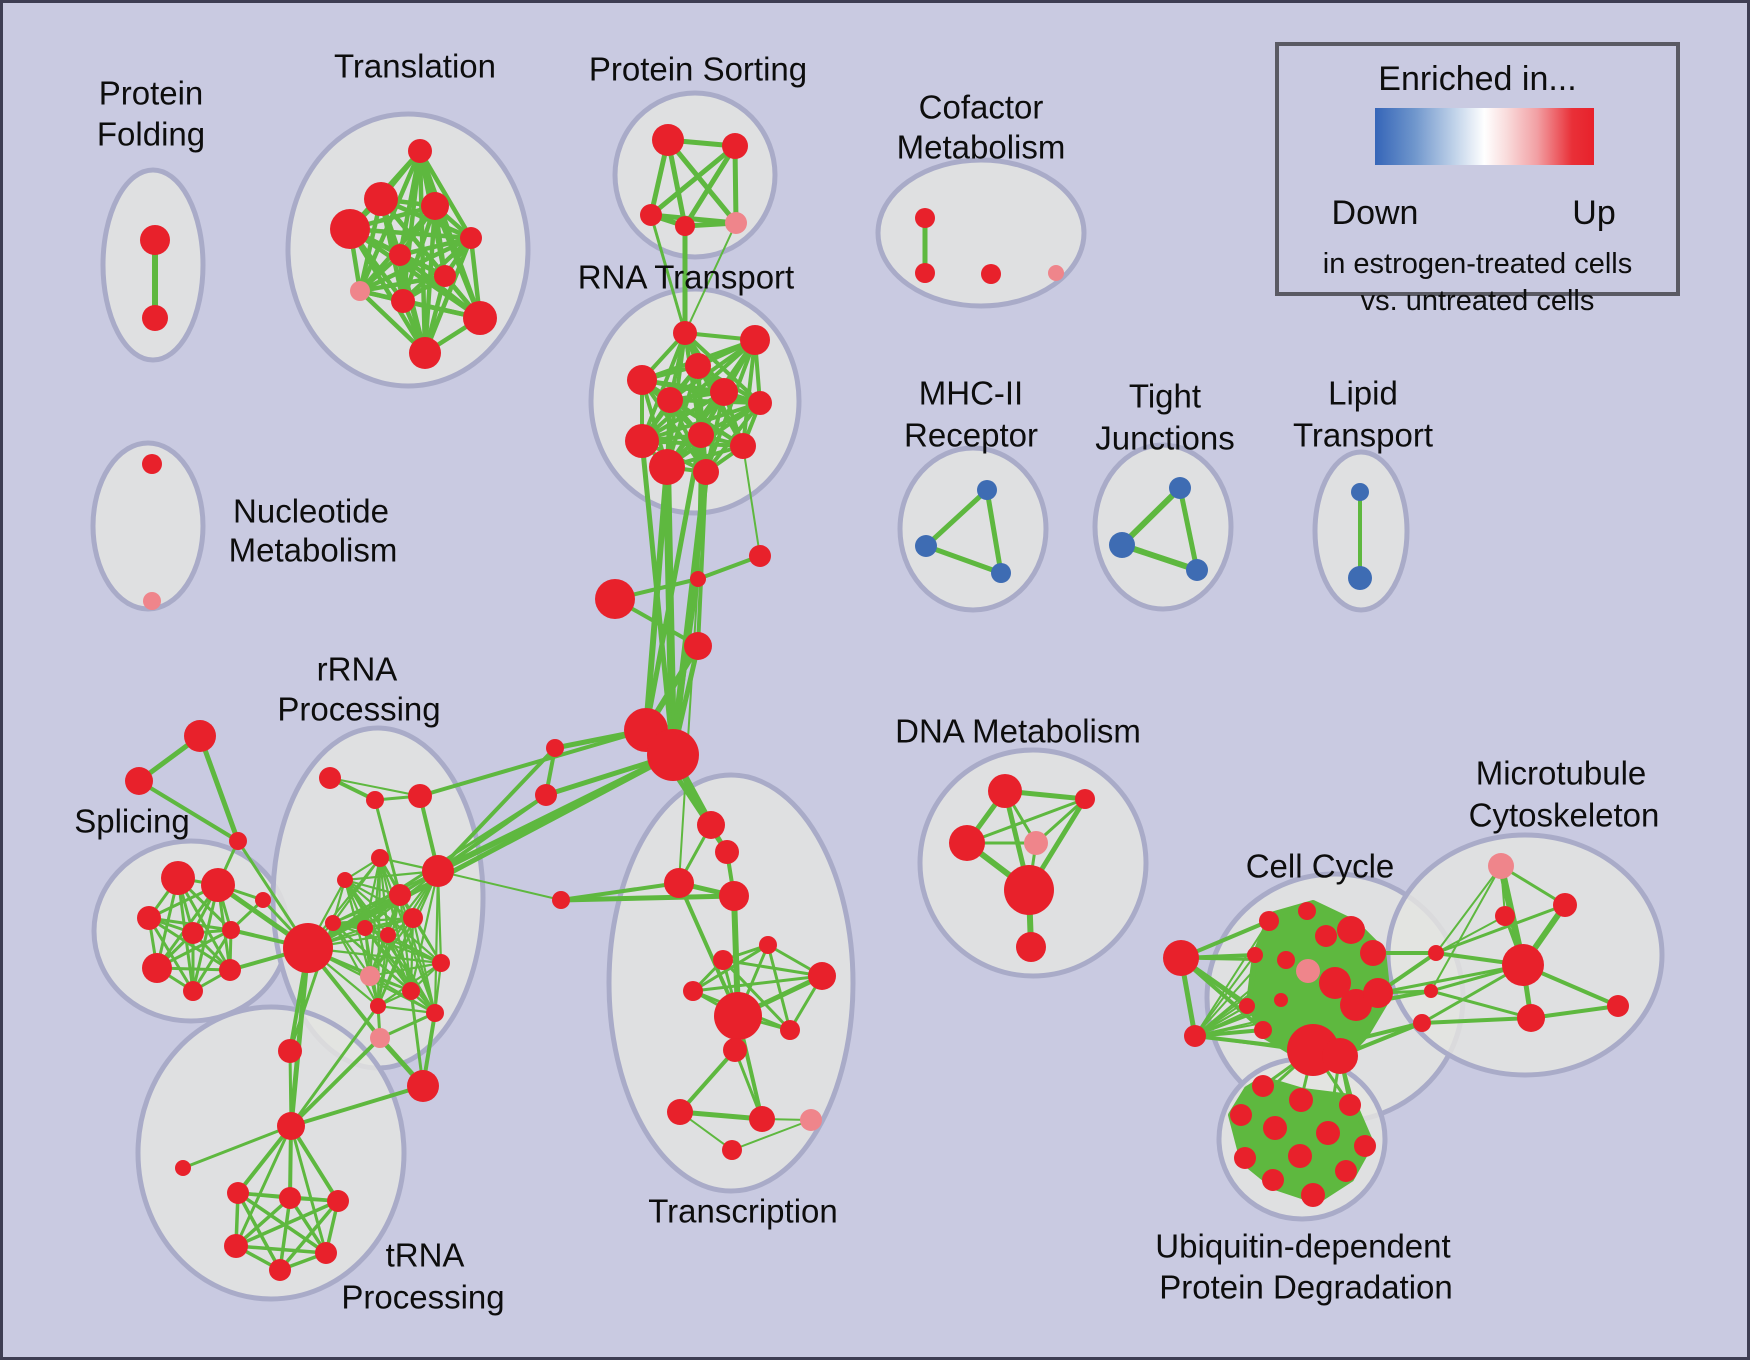  What do you see at coordinates (1263, 1030) in the screenshot?
I see `node-CC12` at bounding box center [1263, 1030].